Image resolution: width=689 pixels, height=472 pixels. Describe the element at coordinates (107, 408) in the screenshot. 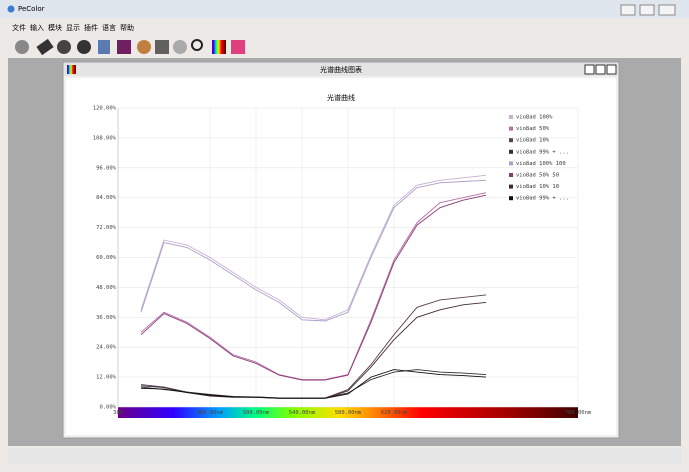

I see `y-tick-label: 0.00%` at that location.